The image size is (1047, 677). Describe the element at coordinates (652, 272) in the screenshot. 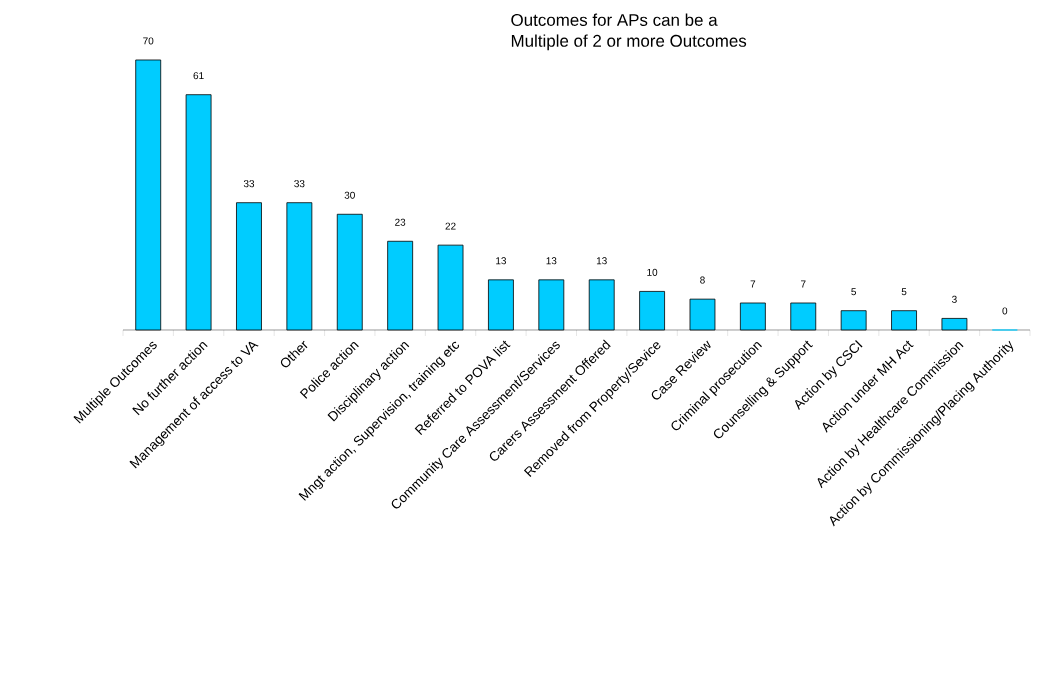

I see `data-label: 10` at that location.